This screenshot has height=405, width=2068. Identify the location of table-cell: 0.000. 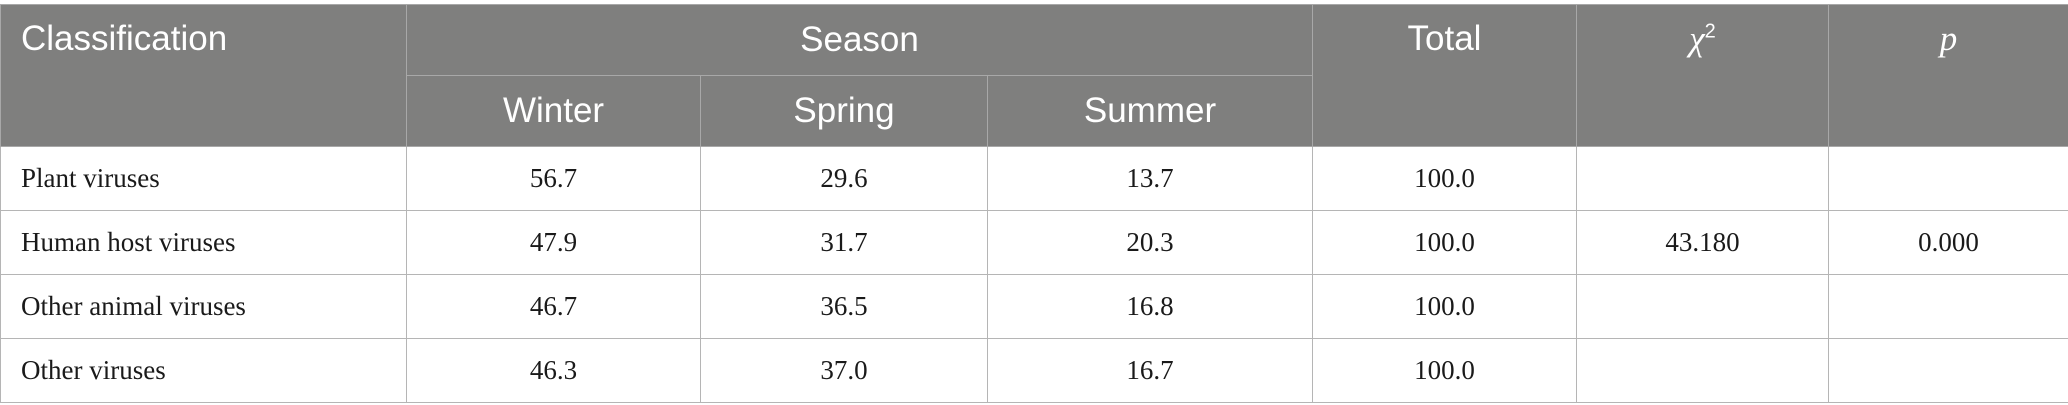
(1948, 242).